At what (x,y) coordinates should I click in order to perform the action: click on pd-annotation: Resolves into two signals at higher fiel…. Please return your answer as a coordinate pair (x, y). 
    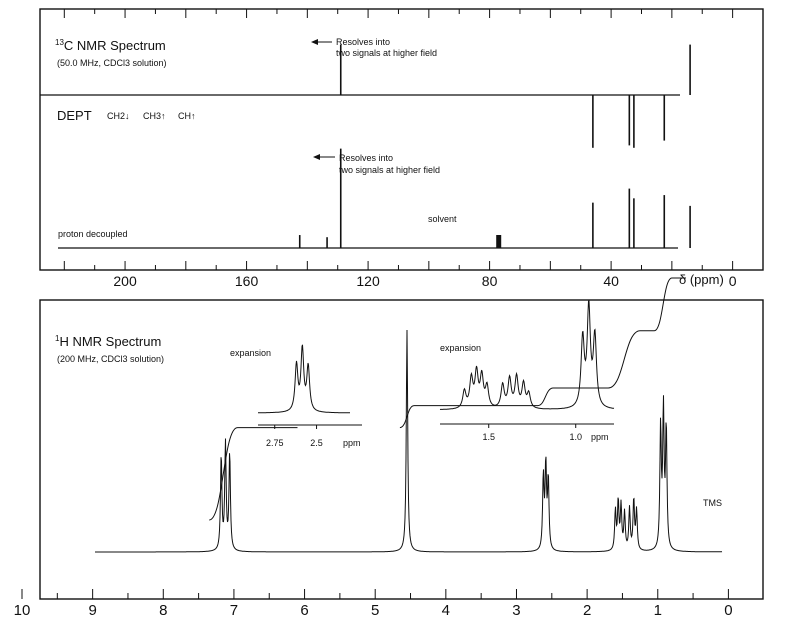
    Looking at the image, I should click on (376, 164).